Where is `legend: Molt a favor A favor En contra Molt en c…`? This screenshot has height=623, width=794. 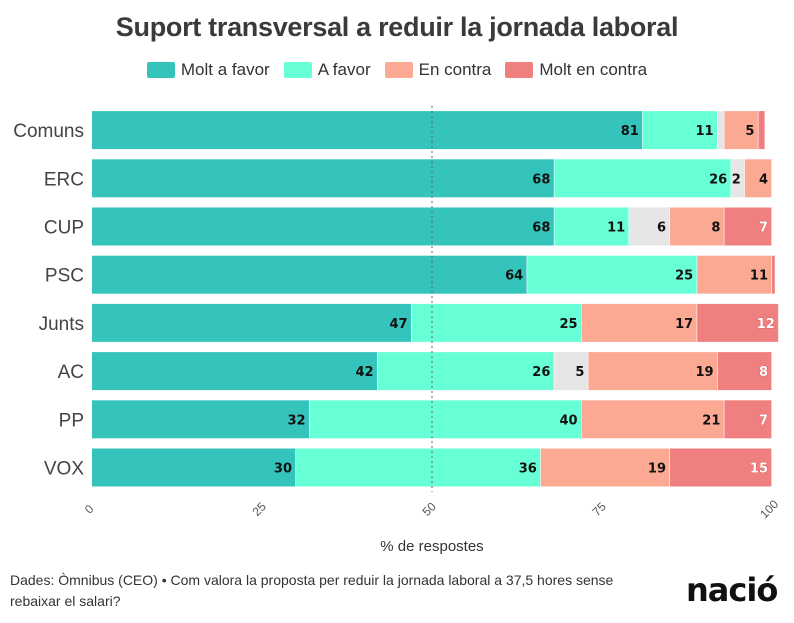 legend: Molt a favor A favor En contra Molt en c… is located at coordinates (397, 70).